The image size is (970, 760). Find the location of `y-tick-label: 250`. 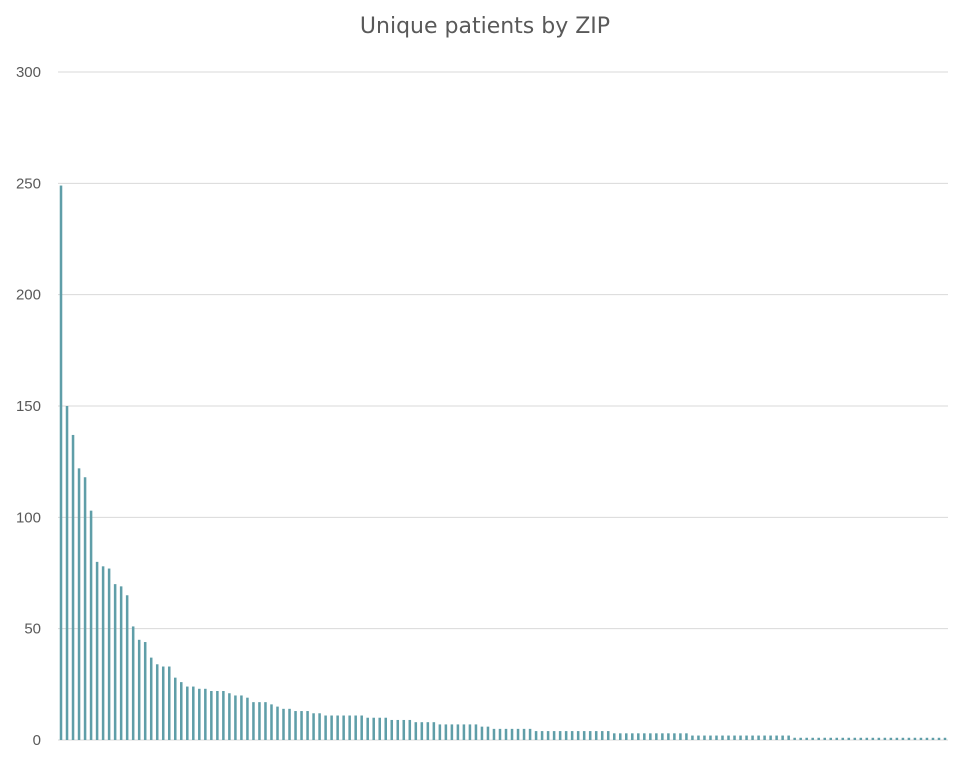

y-tick-label: 250 is located at coordinates (28, 183).